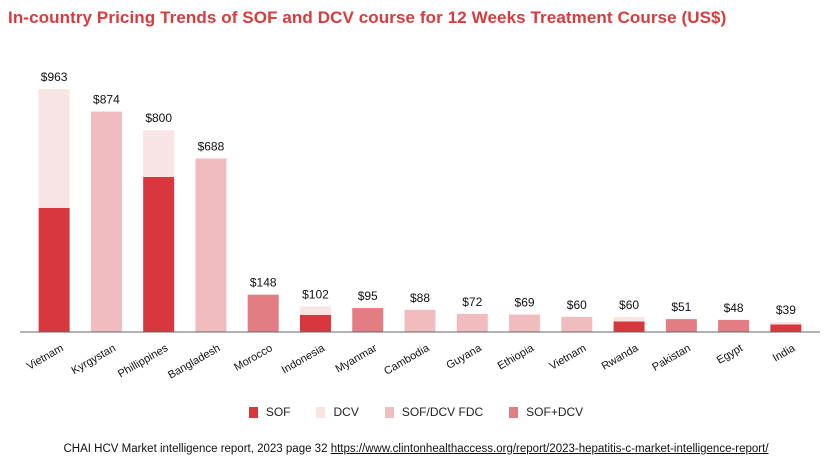 Image resolution: width=832 pixels, height=471 pixels. What do you see at coordinates (194, 361) in the screenshot?
I see `x-tick-label: Bangladesh` at bounding box center [194, 361].